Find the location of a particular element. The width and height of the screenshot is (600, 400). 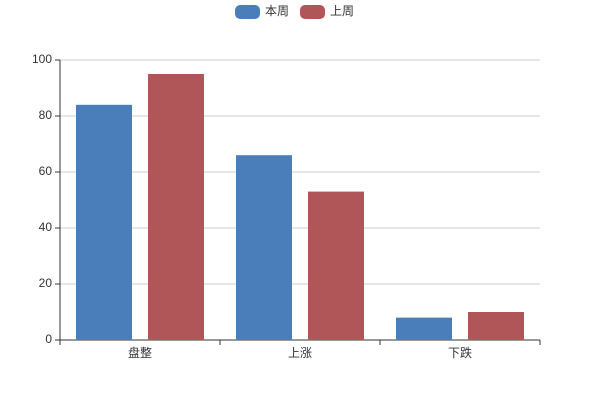

y-tick-label: 20 is located at coordinates (46, 283).